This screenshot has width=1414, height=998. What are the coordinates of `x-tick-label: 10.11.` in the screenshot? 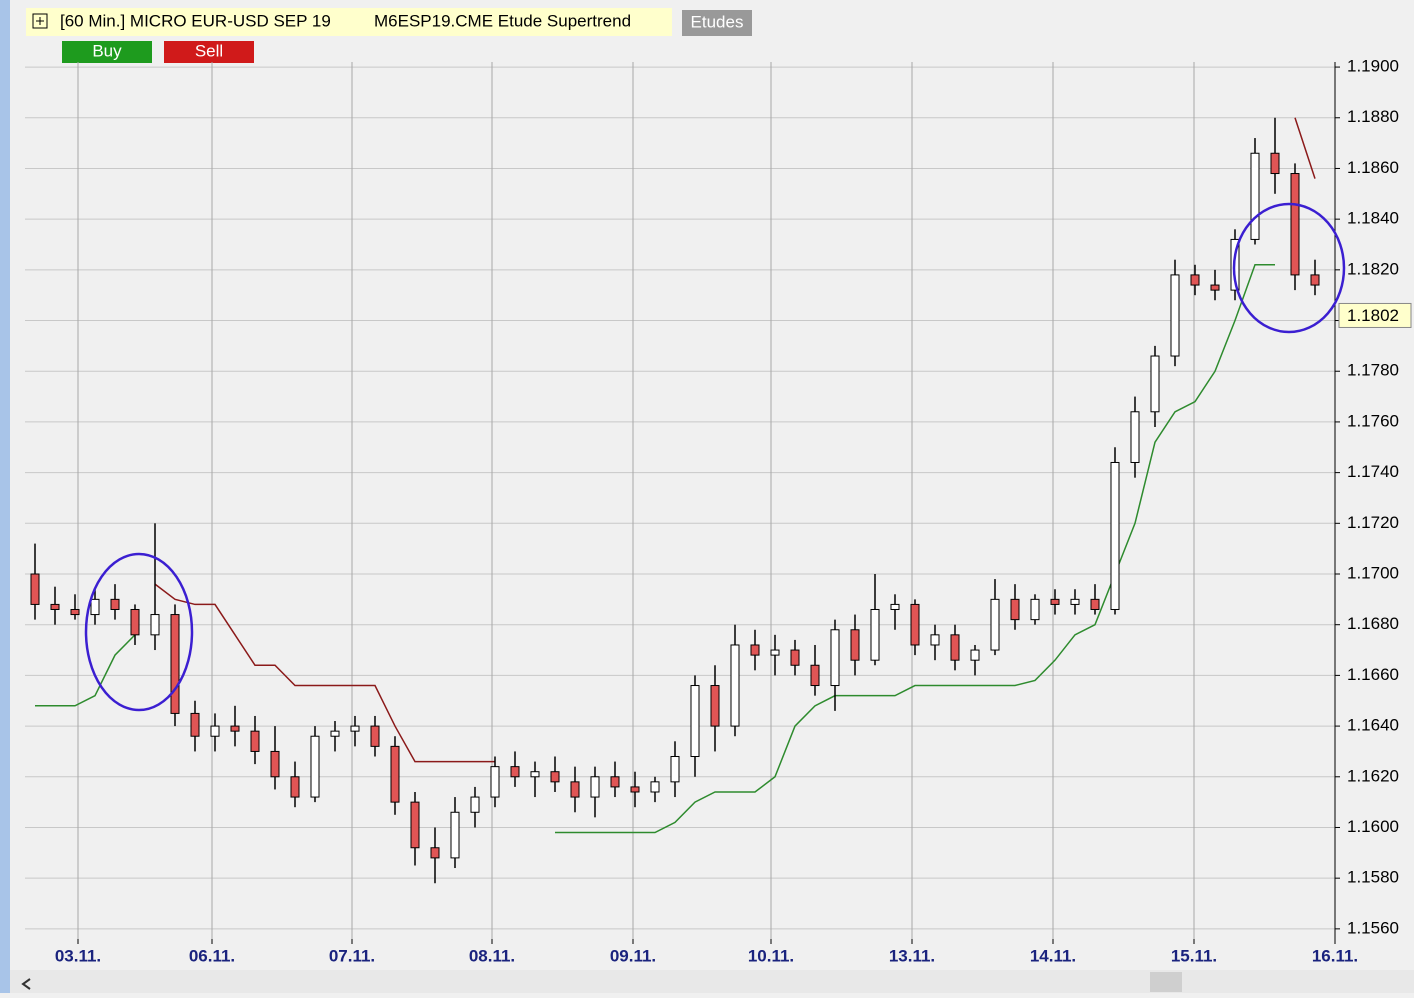 It's located at (771, 955).